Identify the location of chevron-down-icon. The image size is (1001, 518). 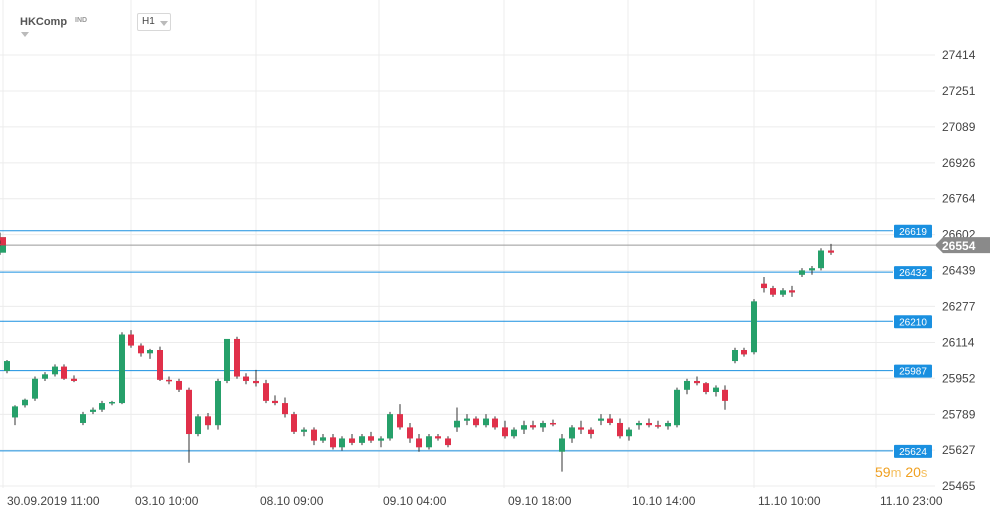
(25, 34).